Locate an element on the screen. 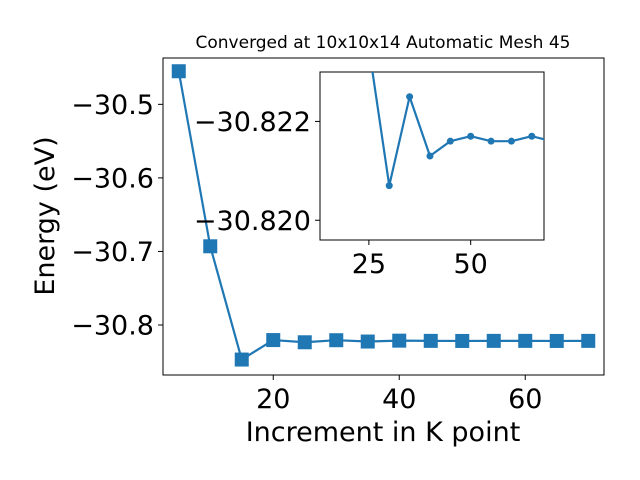  main-y-tick-label: −30.8 is located at coordinates (112, 326).